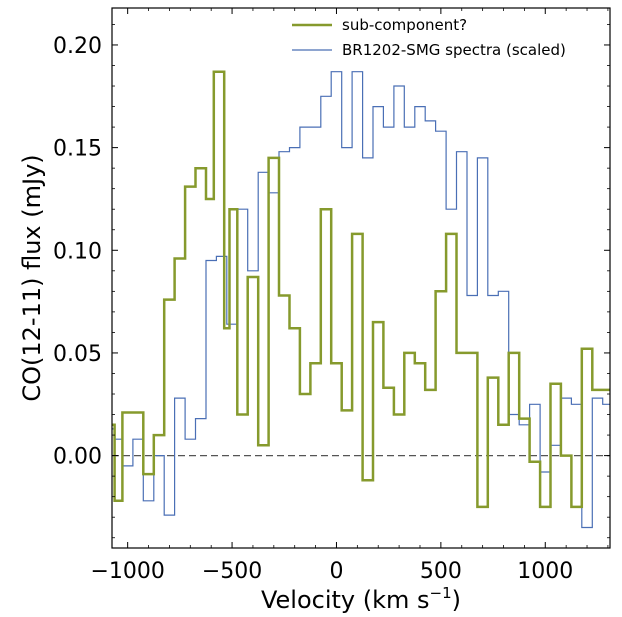 This screenshot has height=617, width=622. I want to click on y-tick-label: 0.00, so click(77, 457).